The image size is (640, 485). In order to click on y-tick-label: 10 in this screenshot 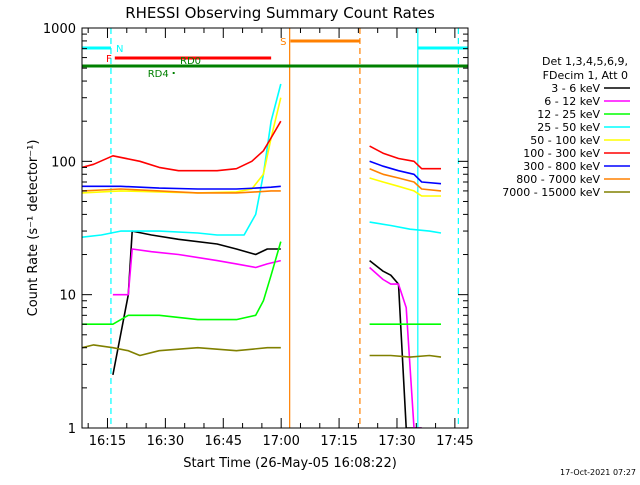, I will do `click(67, 296)`.